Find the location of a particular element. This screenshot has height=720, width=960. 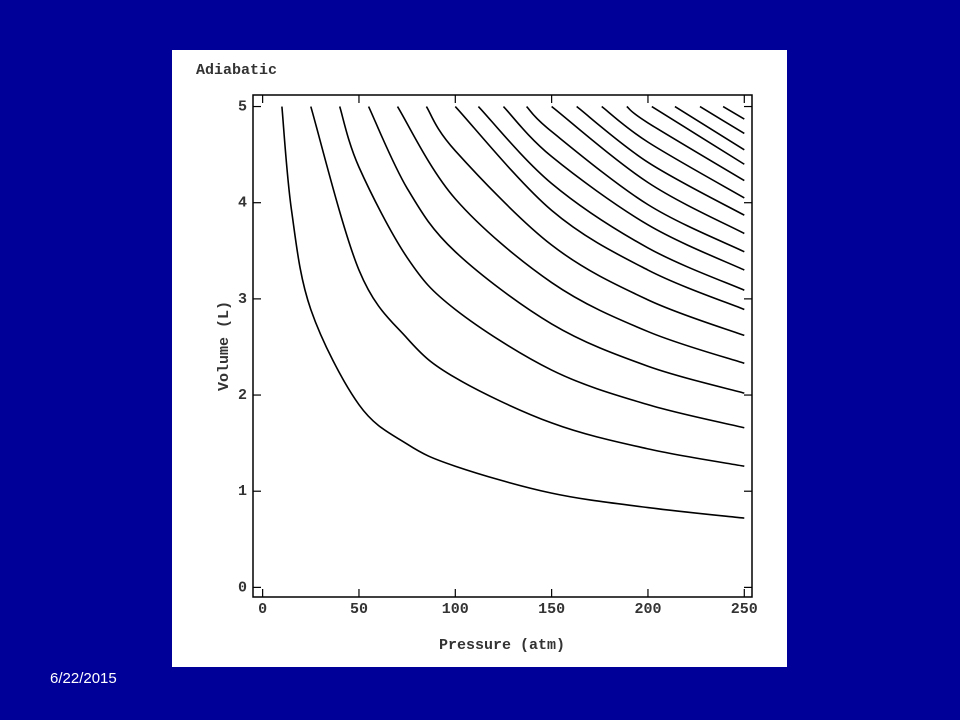

x-tick-label: 50 is located at coordinates (359, 609).